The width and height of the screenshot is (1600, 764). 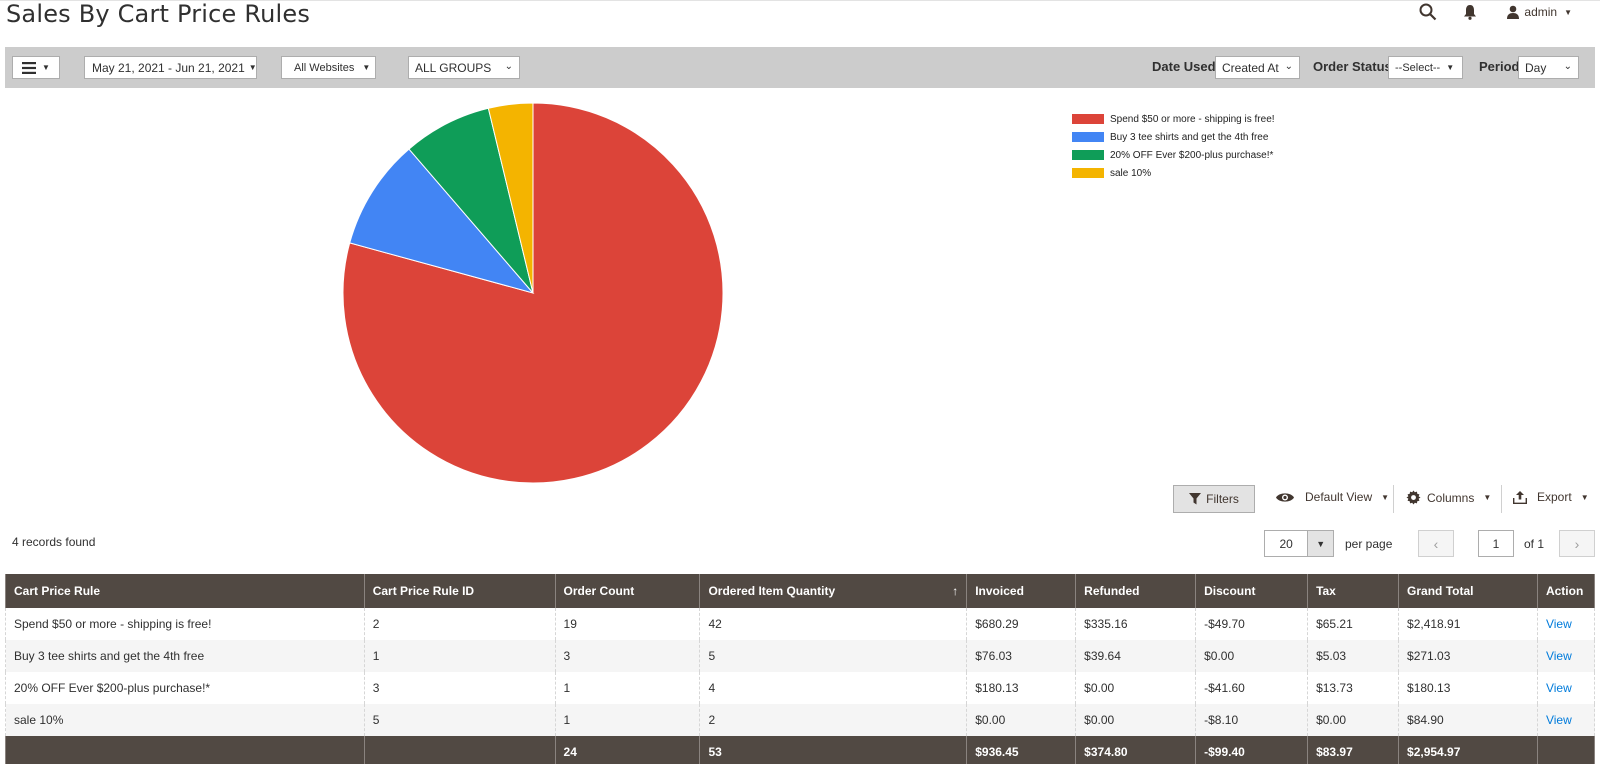 I want to click on table-cell: 5, so click(x=459, y=720).